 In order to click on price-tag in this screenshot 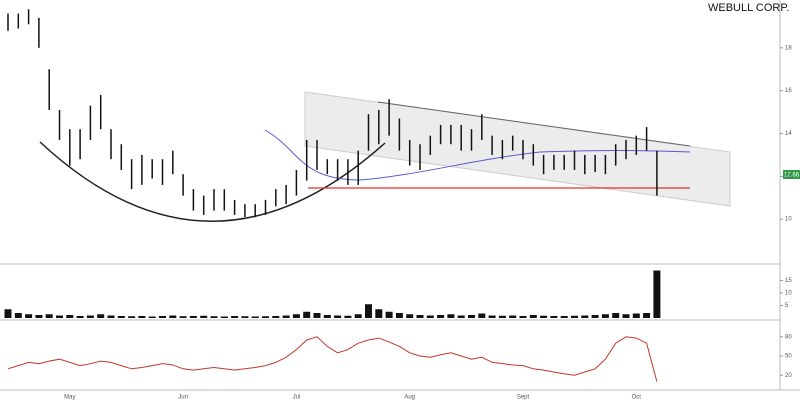, I will do `click(791, 174)`.